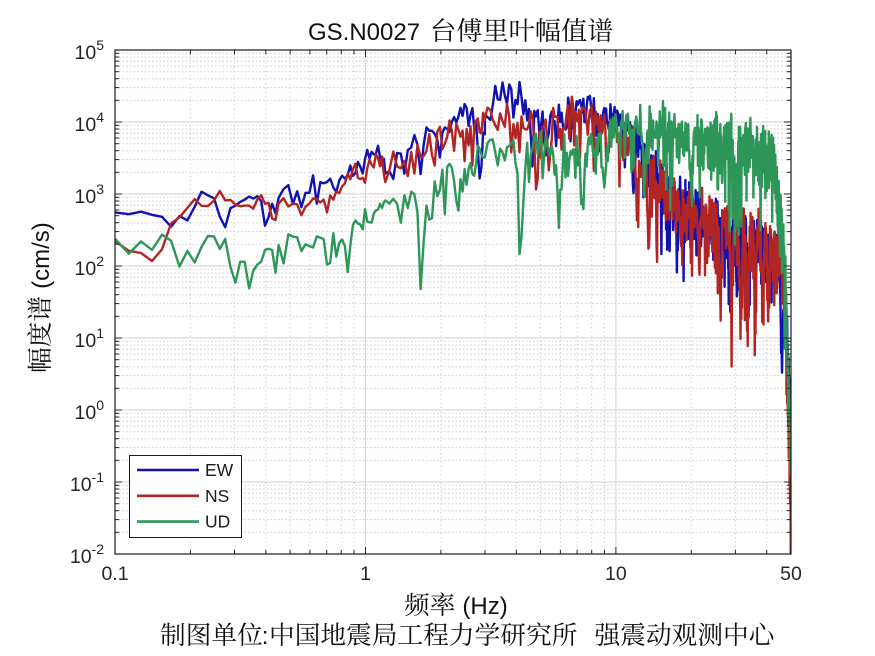 The height and width of the screenshot is (656, 875). I want to click on svg-text: 0.1, so click(114, 574).